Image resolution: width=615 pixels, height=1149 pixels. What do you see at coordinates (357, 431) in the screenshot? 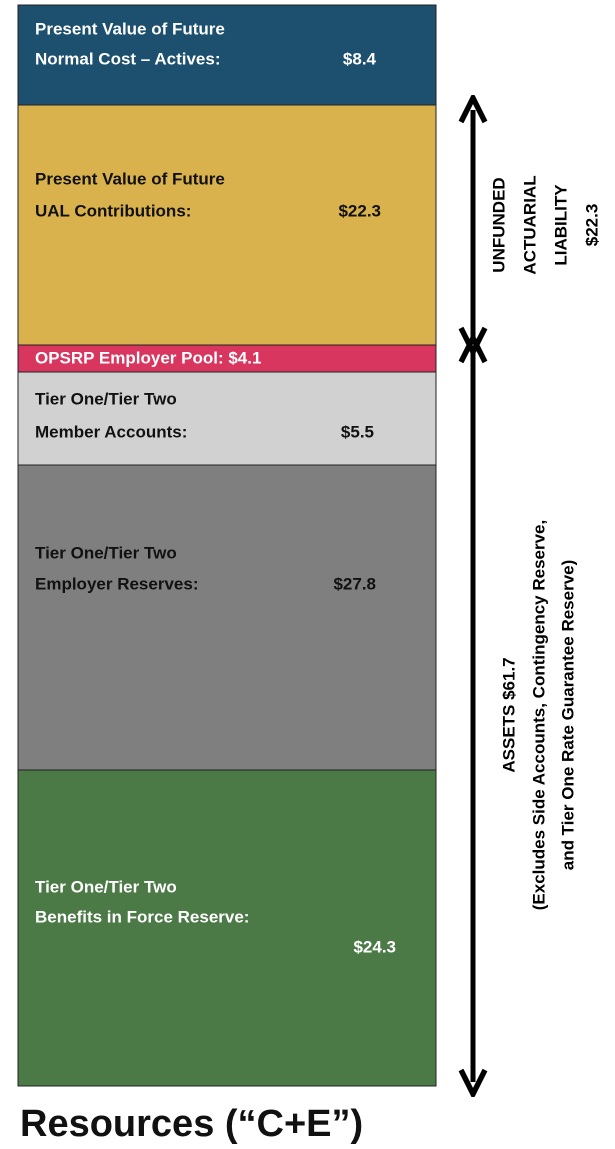
I see `segment-value: $5.5` at bounding box center [357, 431].